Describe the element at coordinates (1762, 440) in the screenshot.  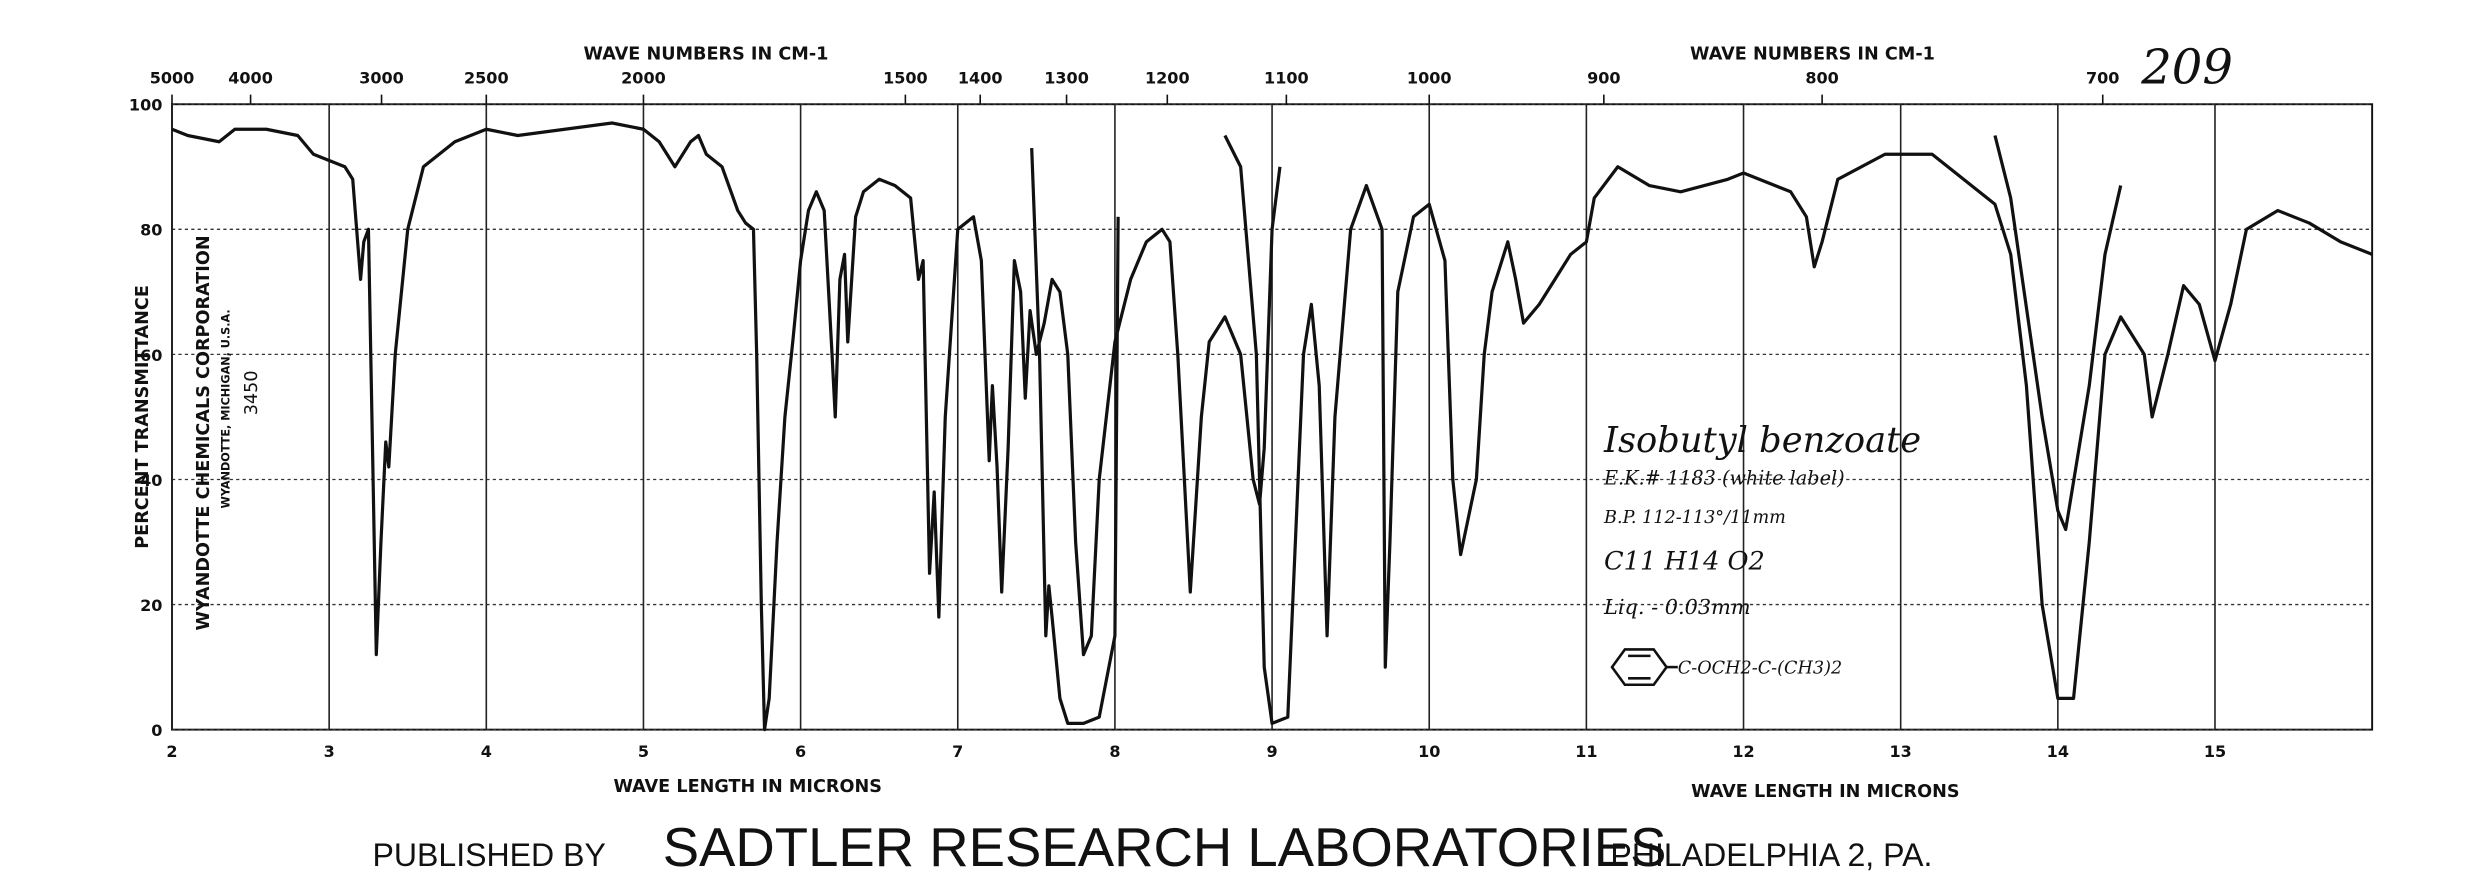
I see `annotation: Isobutyl benzoate` at that location.